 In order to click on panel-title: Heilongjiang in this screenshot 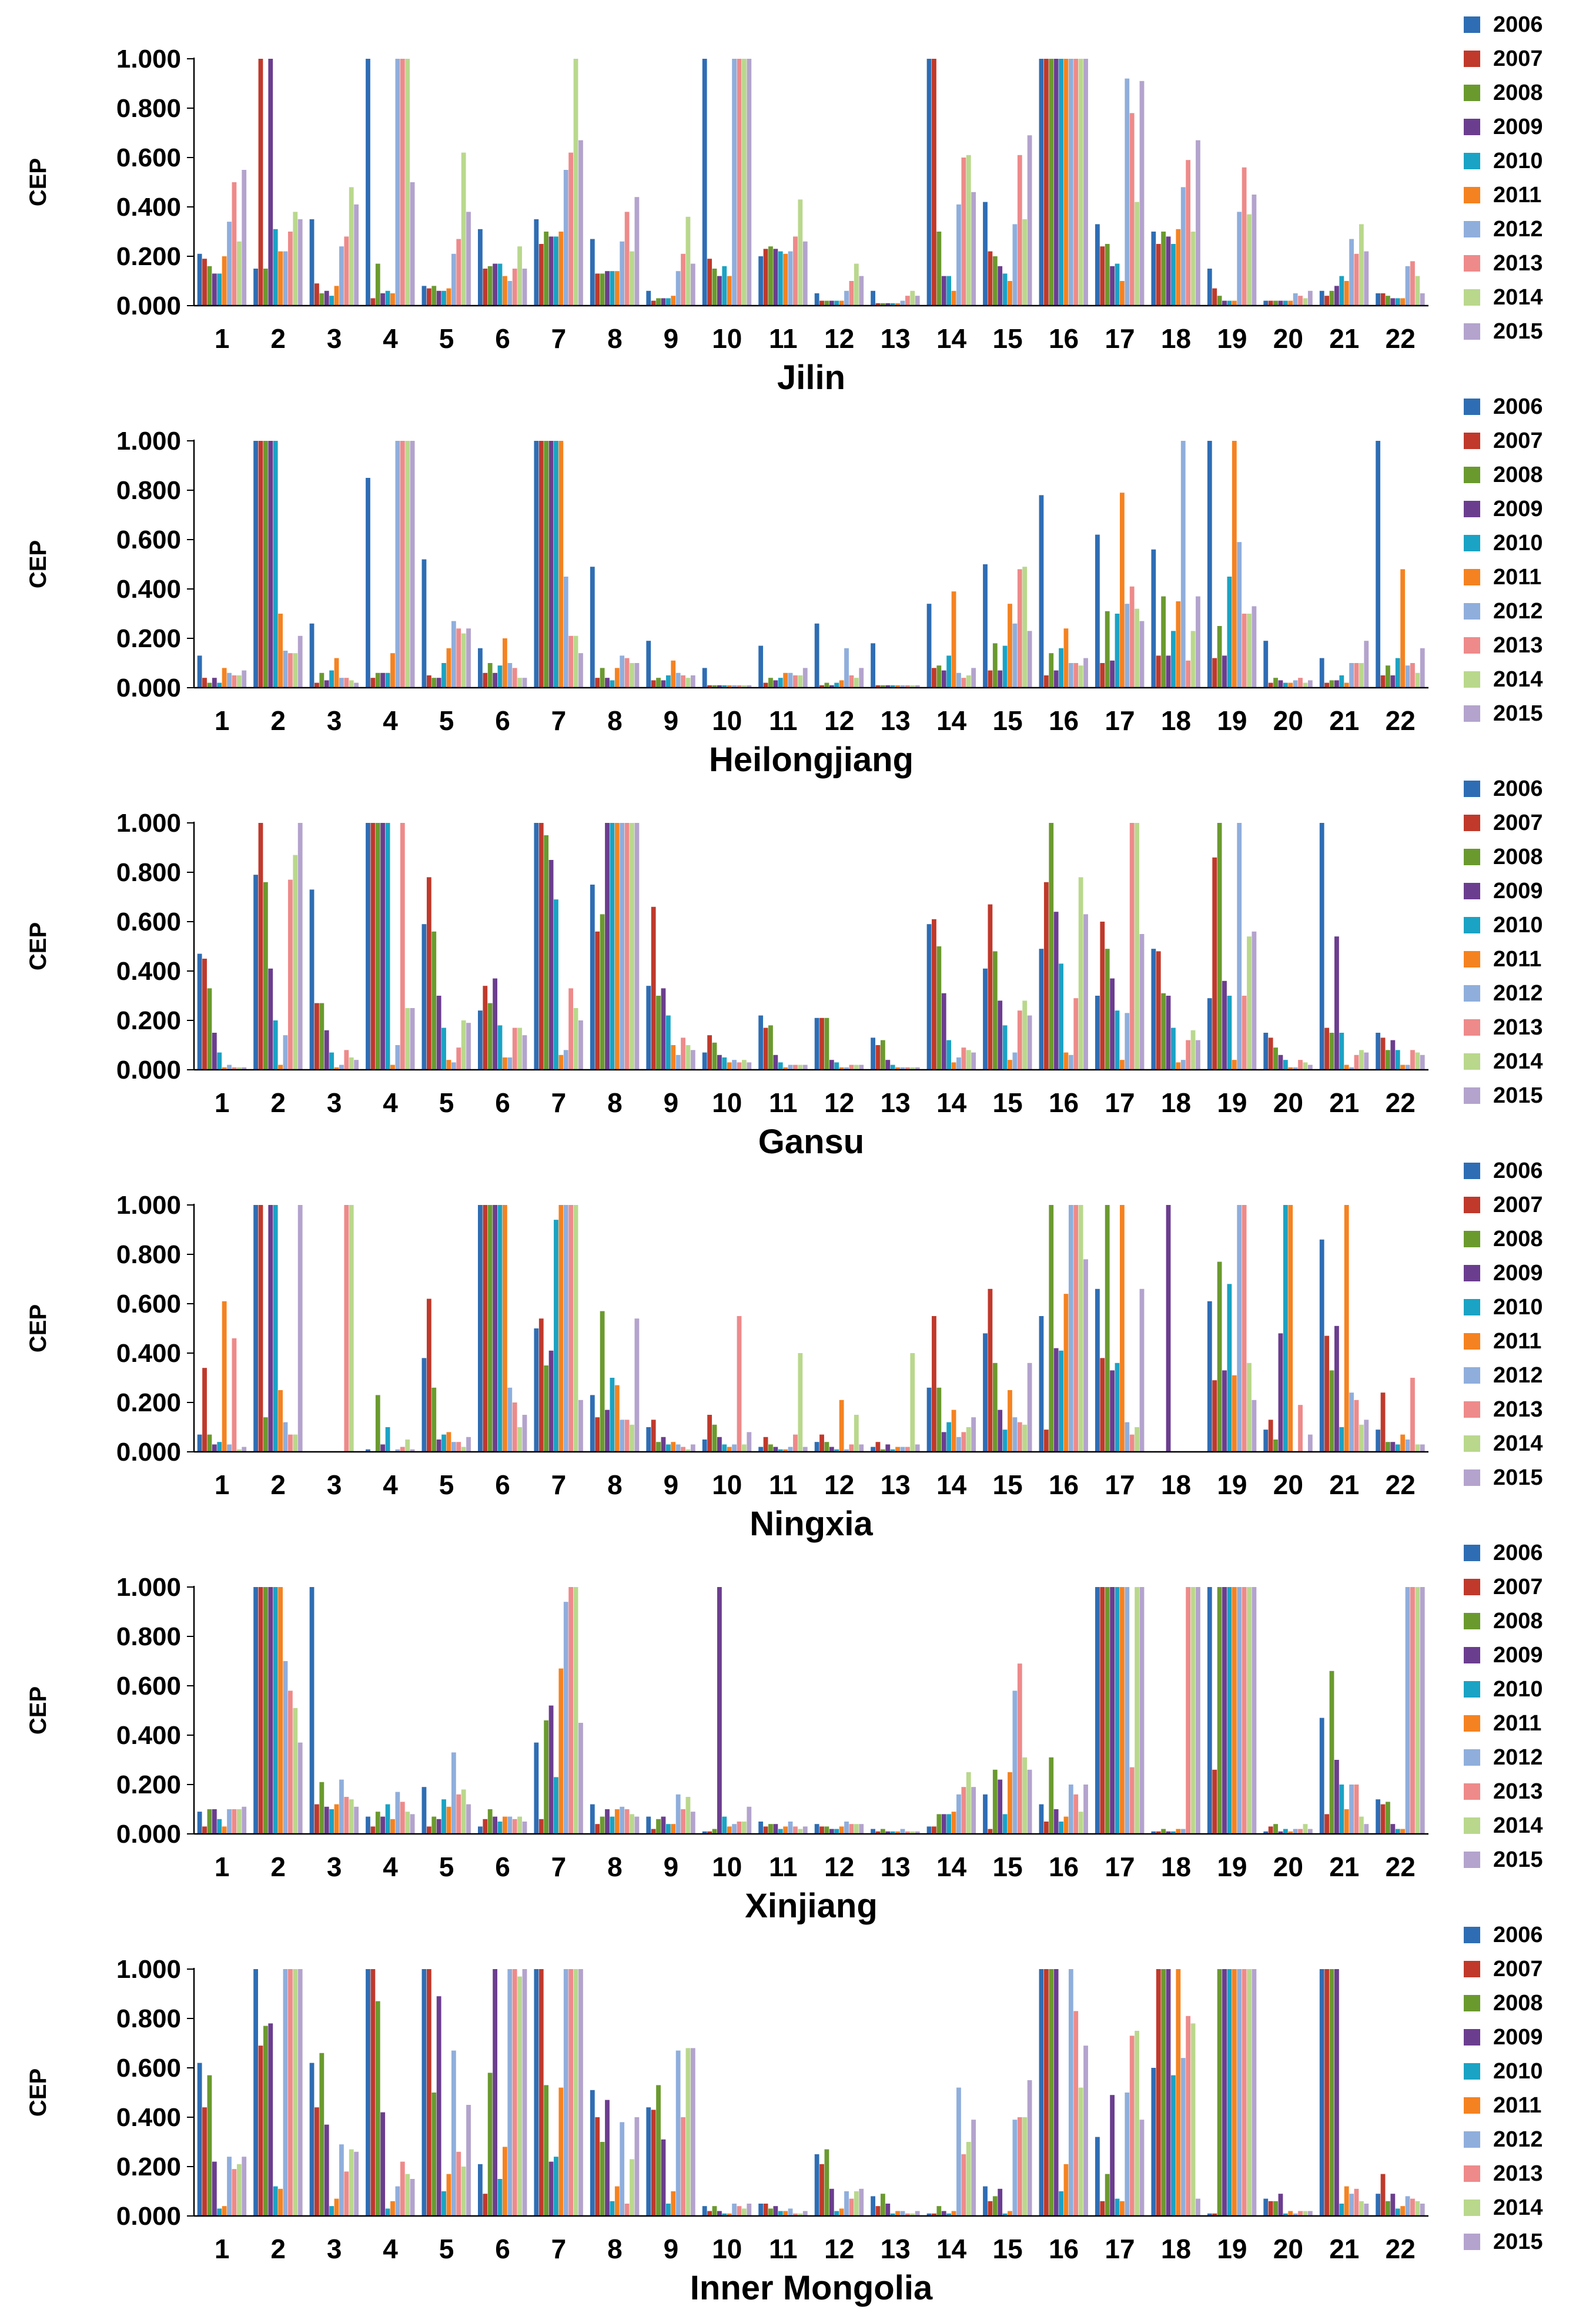, I will do `click(811, 760)`.